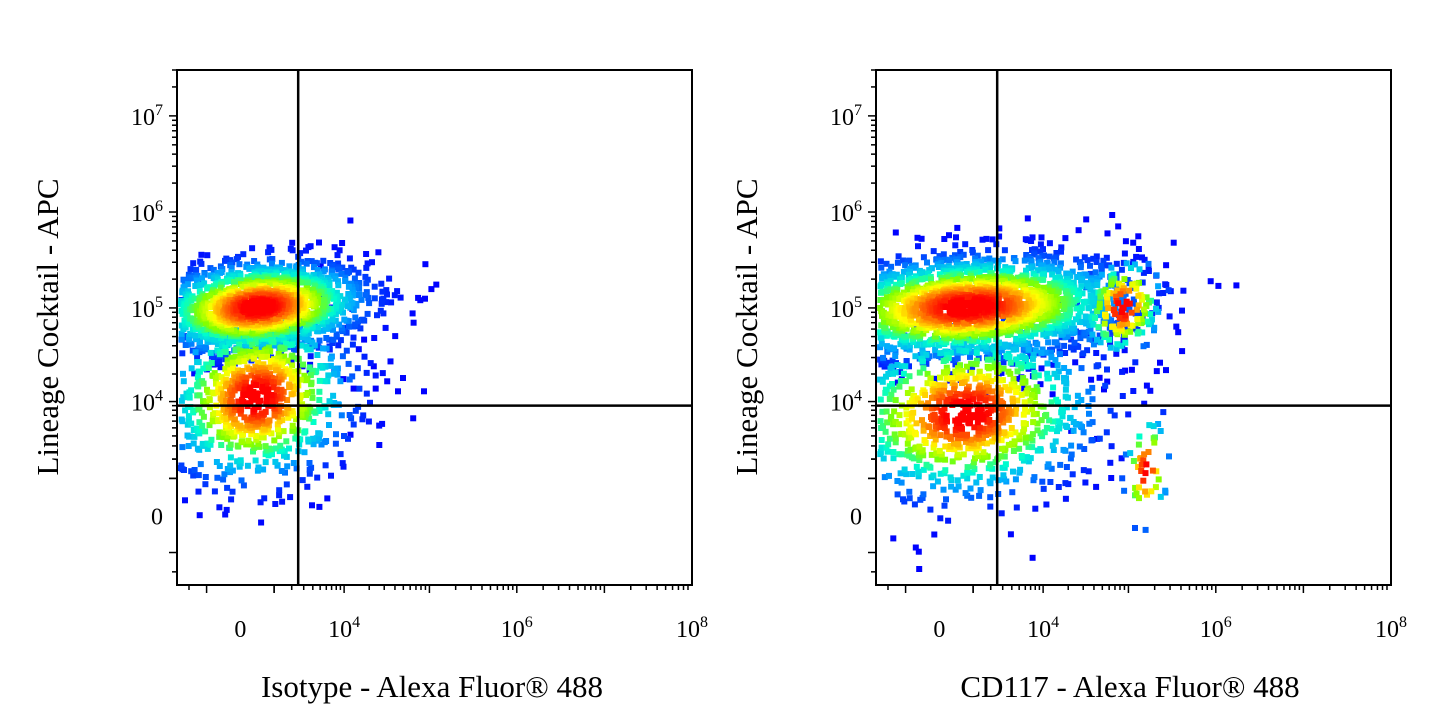 Image resolution: width=1445 pixels, height=723 pixels. What do you see at coordinates (147, 308) in the screenshot?
I see `y-tick-label: 105` at bounding box center [147, 308].